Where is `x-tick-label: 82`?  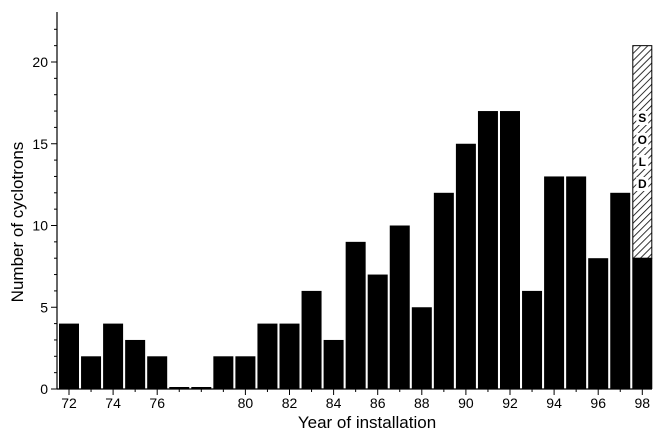 x-tick-label: 82 is located at coordinates (290, 403).